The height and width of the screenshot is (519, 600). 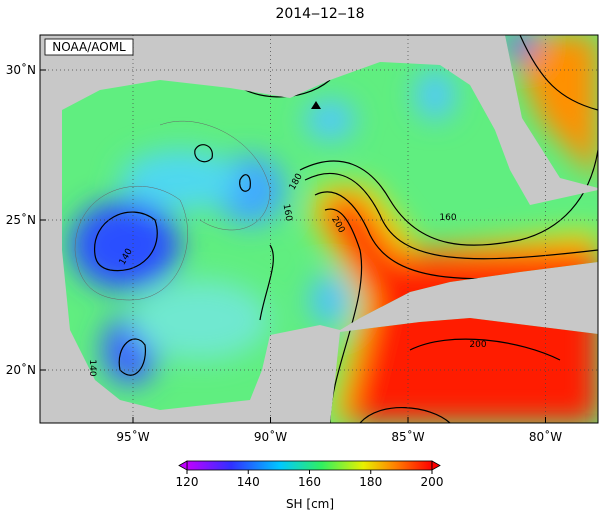 What do you see at coordinates (21, 369) in the screenshot?
I see `lat-tick-label: 20˚N` at bounding box center [21, 369].